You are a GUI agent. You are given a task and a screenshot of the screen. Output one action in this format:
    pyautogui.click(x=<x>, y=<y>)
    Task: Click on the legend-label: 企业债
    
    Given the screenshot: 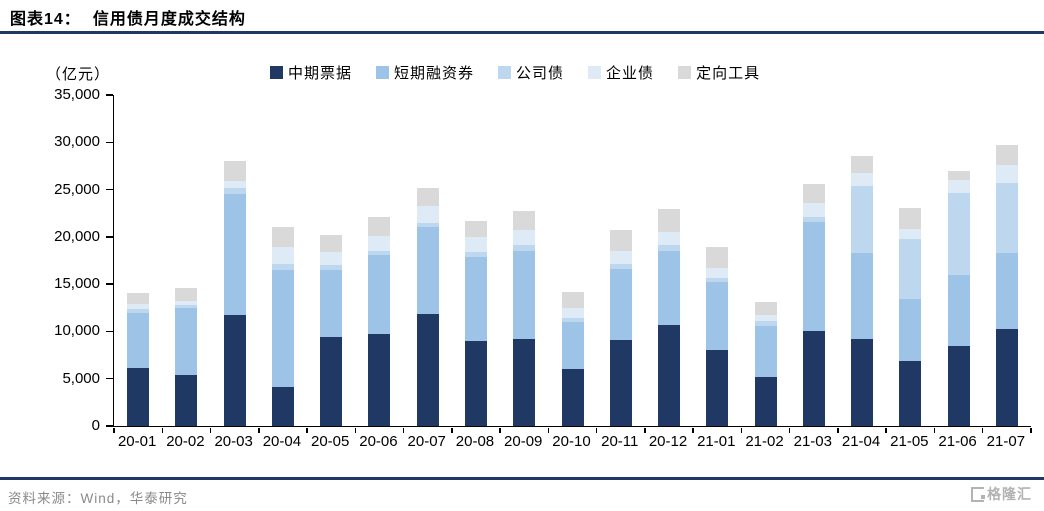 What is the action you would take?
    pyautogui.click(x=630, y=73)
    